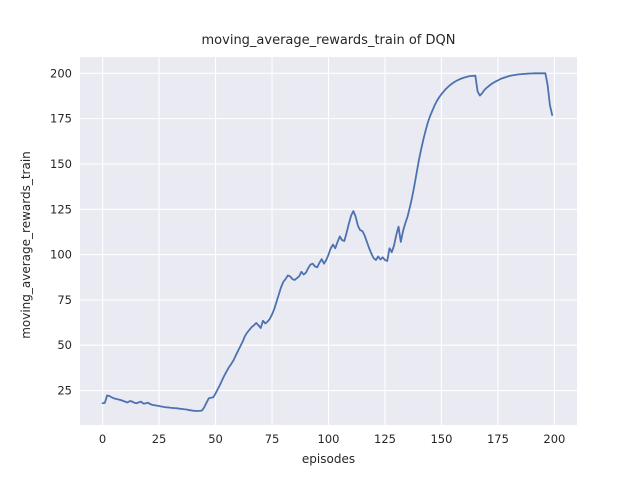  Describe the element at coordinates (328, 40) in the screenshot. I see `chart-title: moving_average_rewards_train of DQN` at that location.